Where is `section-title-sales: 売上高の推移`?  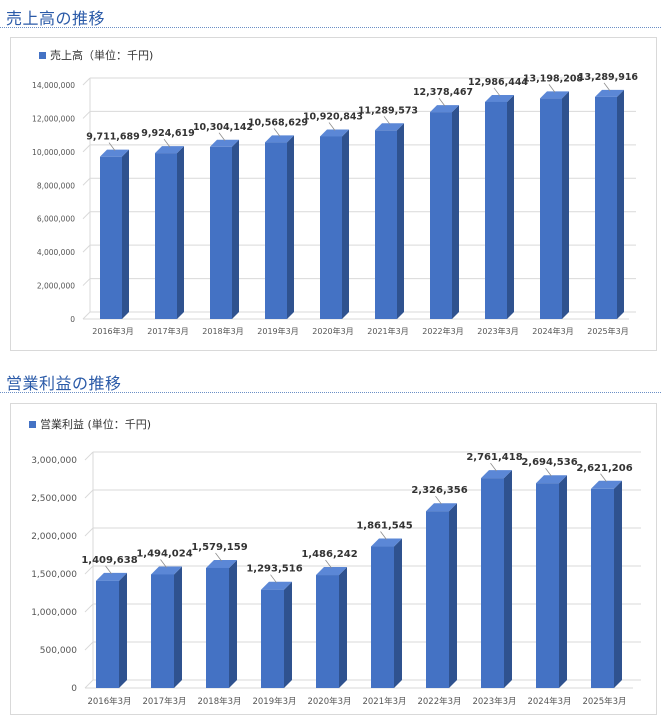
section-title-sales: 売上高の推移 is located at coordinates (56, 18).